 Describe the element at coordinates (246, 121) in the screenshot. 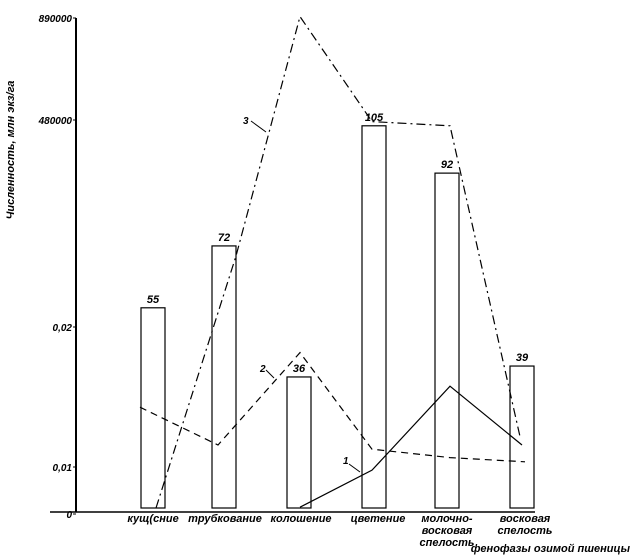

I see `series-label: 3` at that location.